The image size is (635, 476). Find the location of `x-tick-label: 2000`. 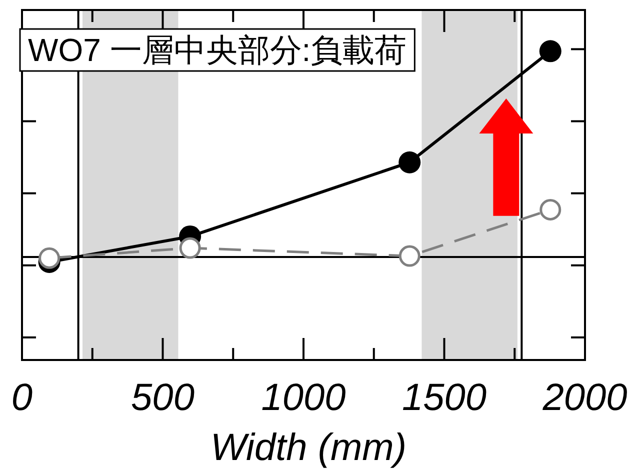

x-tick-label: 2000 is located at coordinates (585, 398).